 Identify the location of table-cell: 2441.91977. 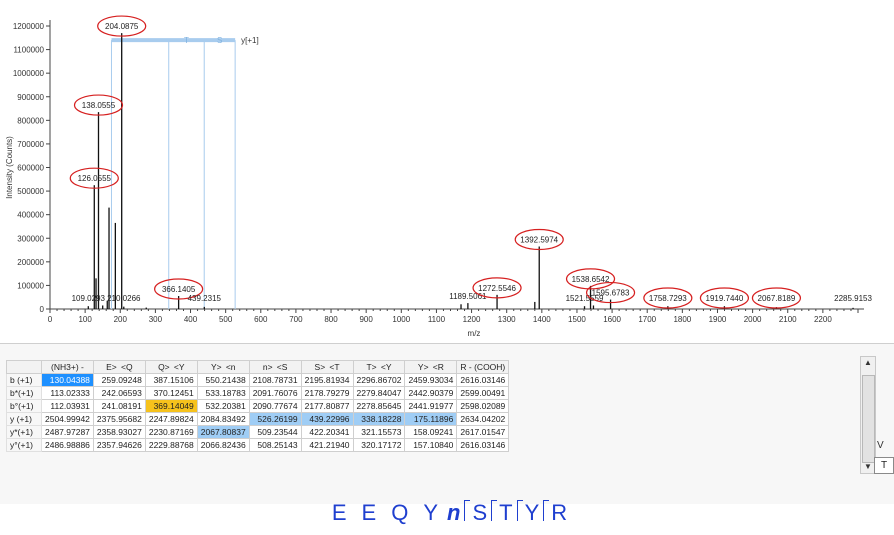
(431, 406).